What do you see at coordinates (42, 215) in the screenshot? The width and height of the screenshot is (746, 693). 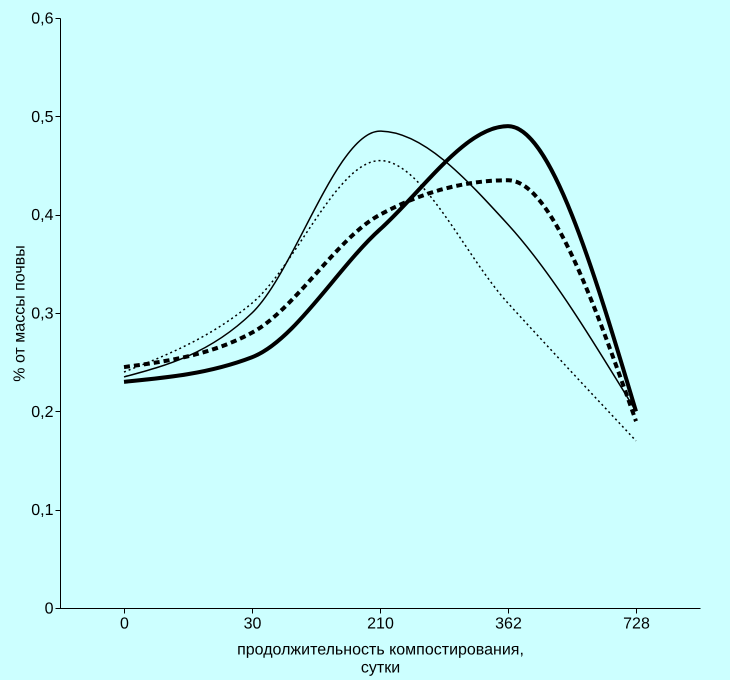 I see `y-tick-label: 0,4` at bounding box center [42, 215].